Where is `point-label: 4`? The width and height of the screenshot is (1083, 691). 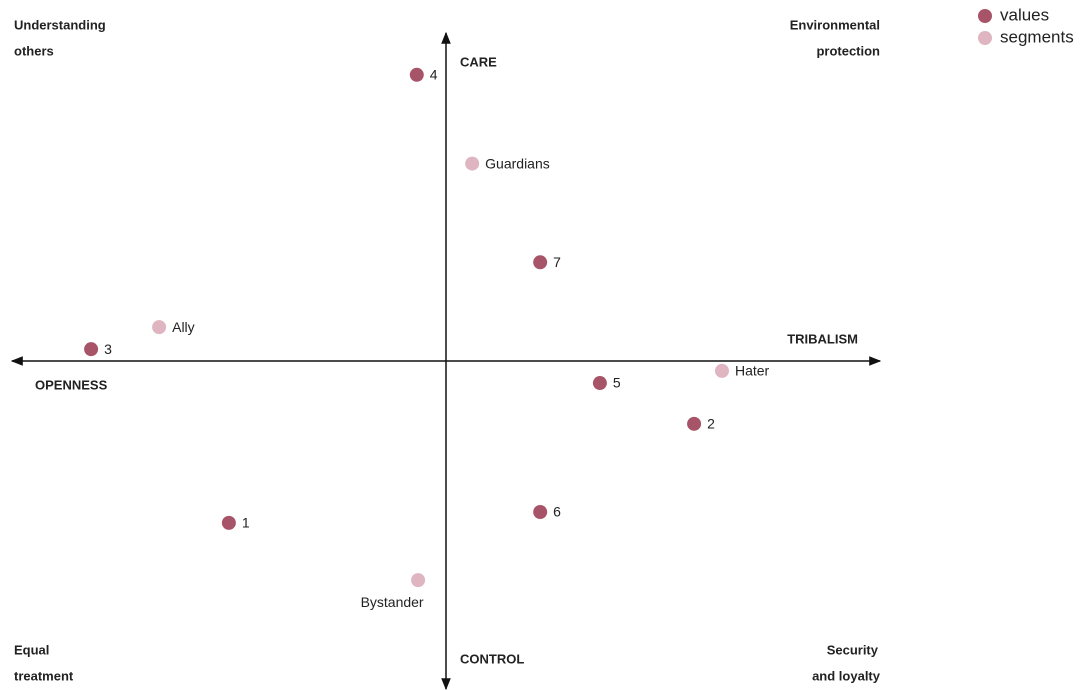 point-label: 4 is located at coordinates (434, 74).